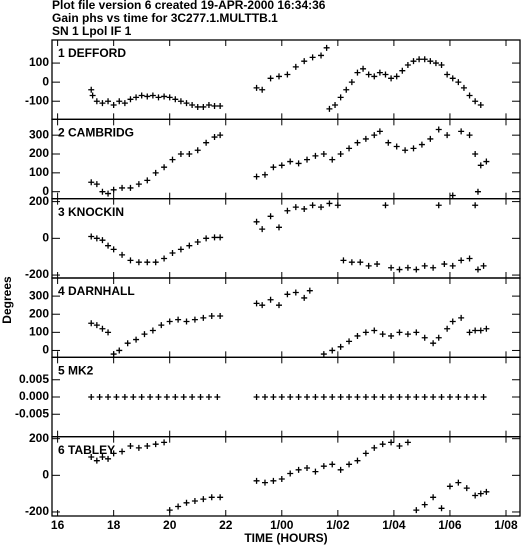  What do you see at coordinates (39, 295) in the screenshot?
I see `y-tick-label: 300` at bounding box center [39, 295].